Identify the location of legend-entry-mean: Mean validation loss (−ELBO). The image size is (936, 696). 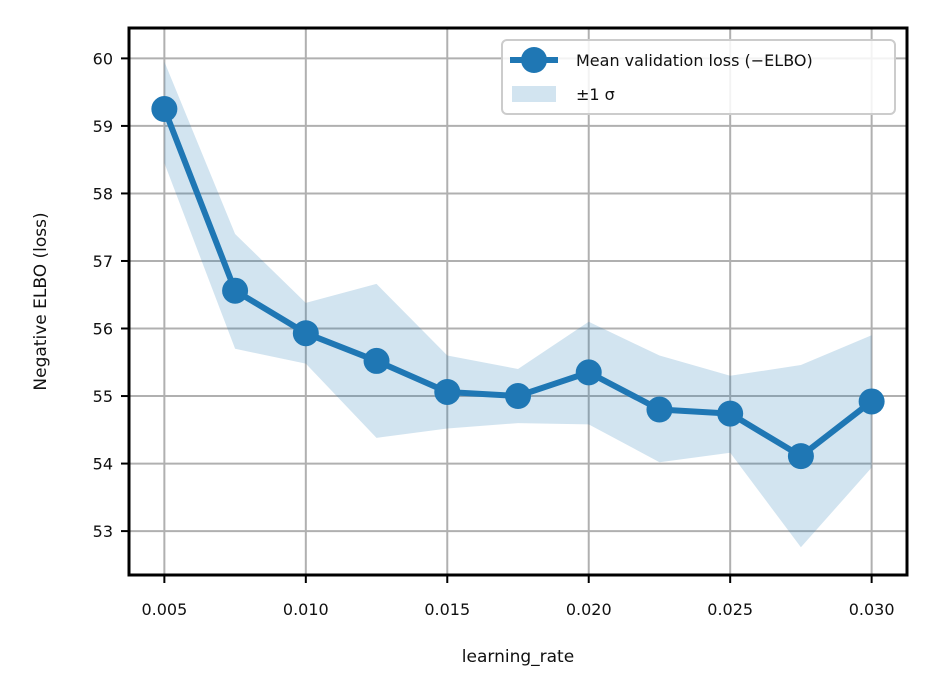
(694, 60).